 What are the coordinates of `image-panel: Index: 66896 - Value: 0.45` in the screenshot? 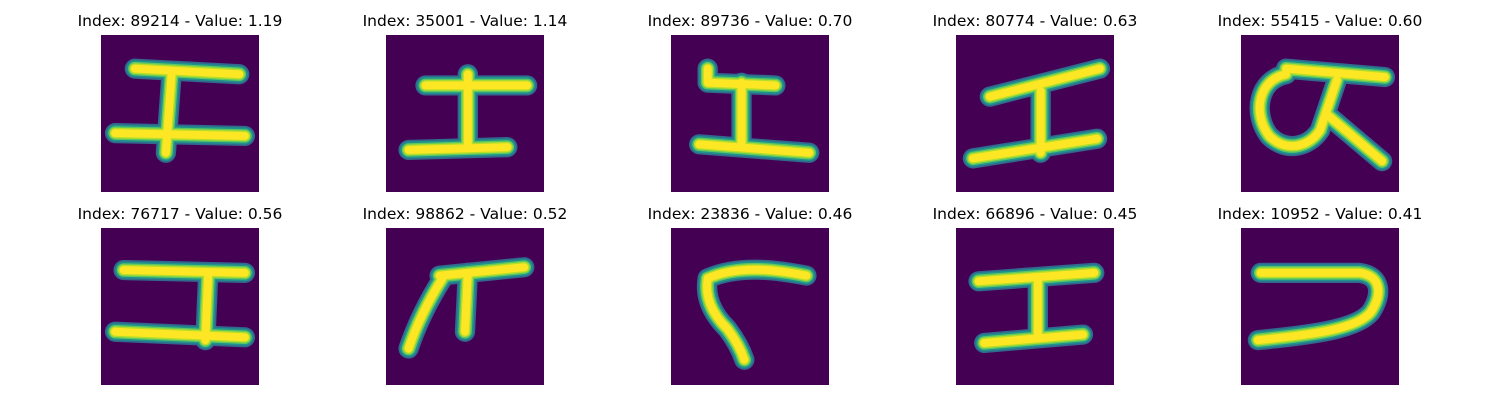 It's located at (1035, 295).